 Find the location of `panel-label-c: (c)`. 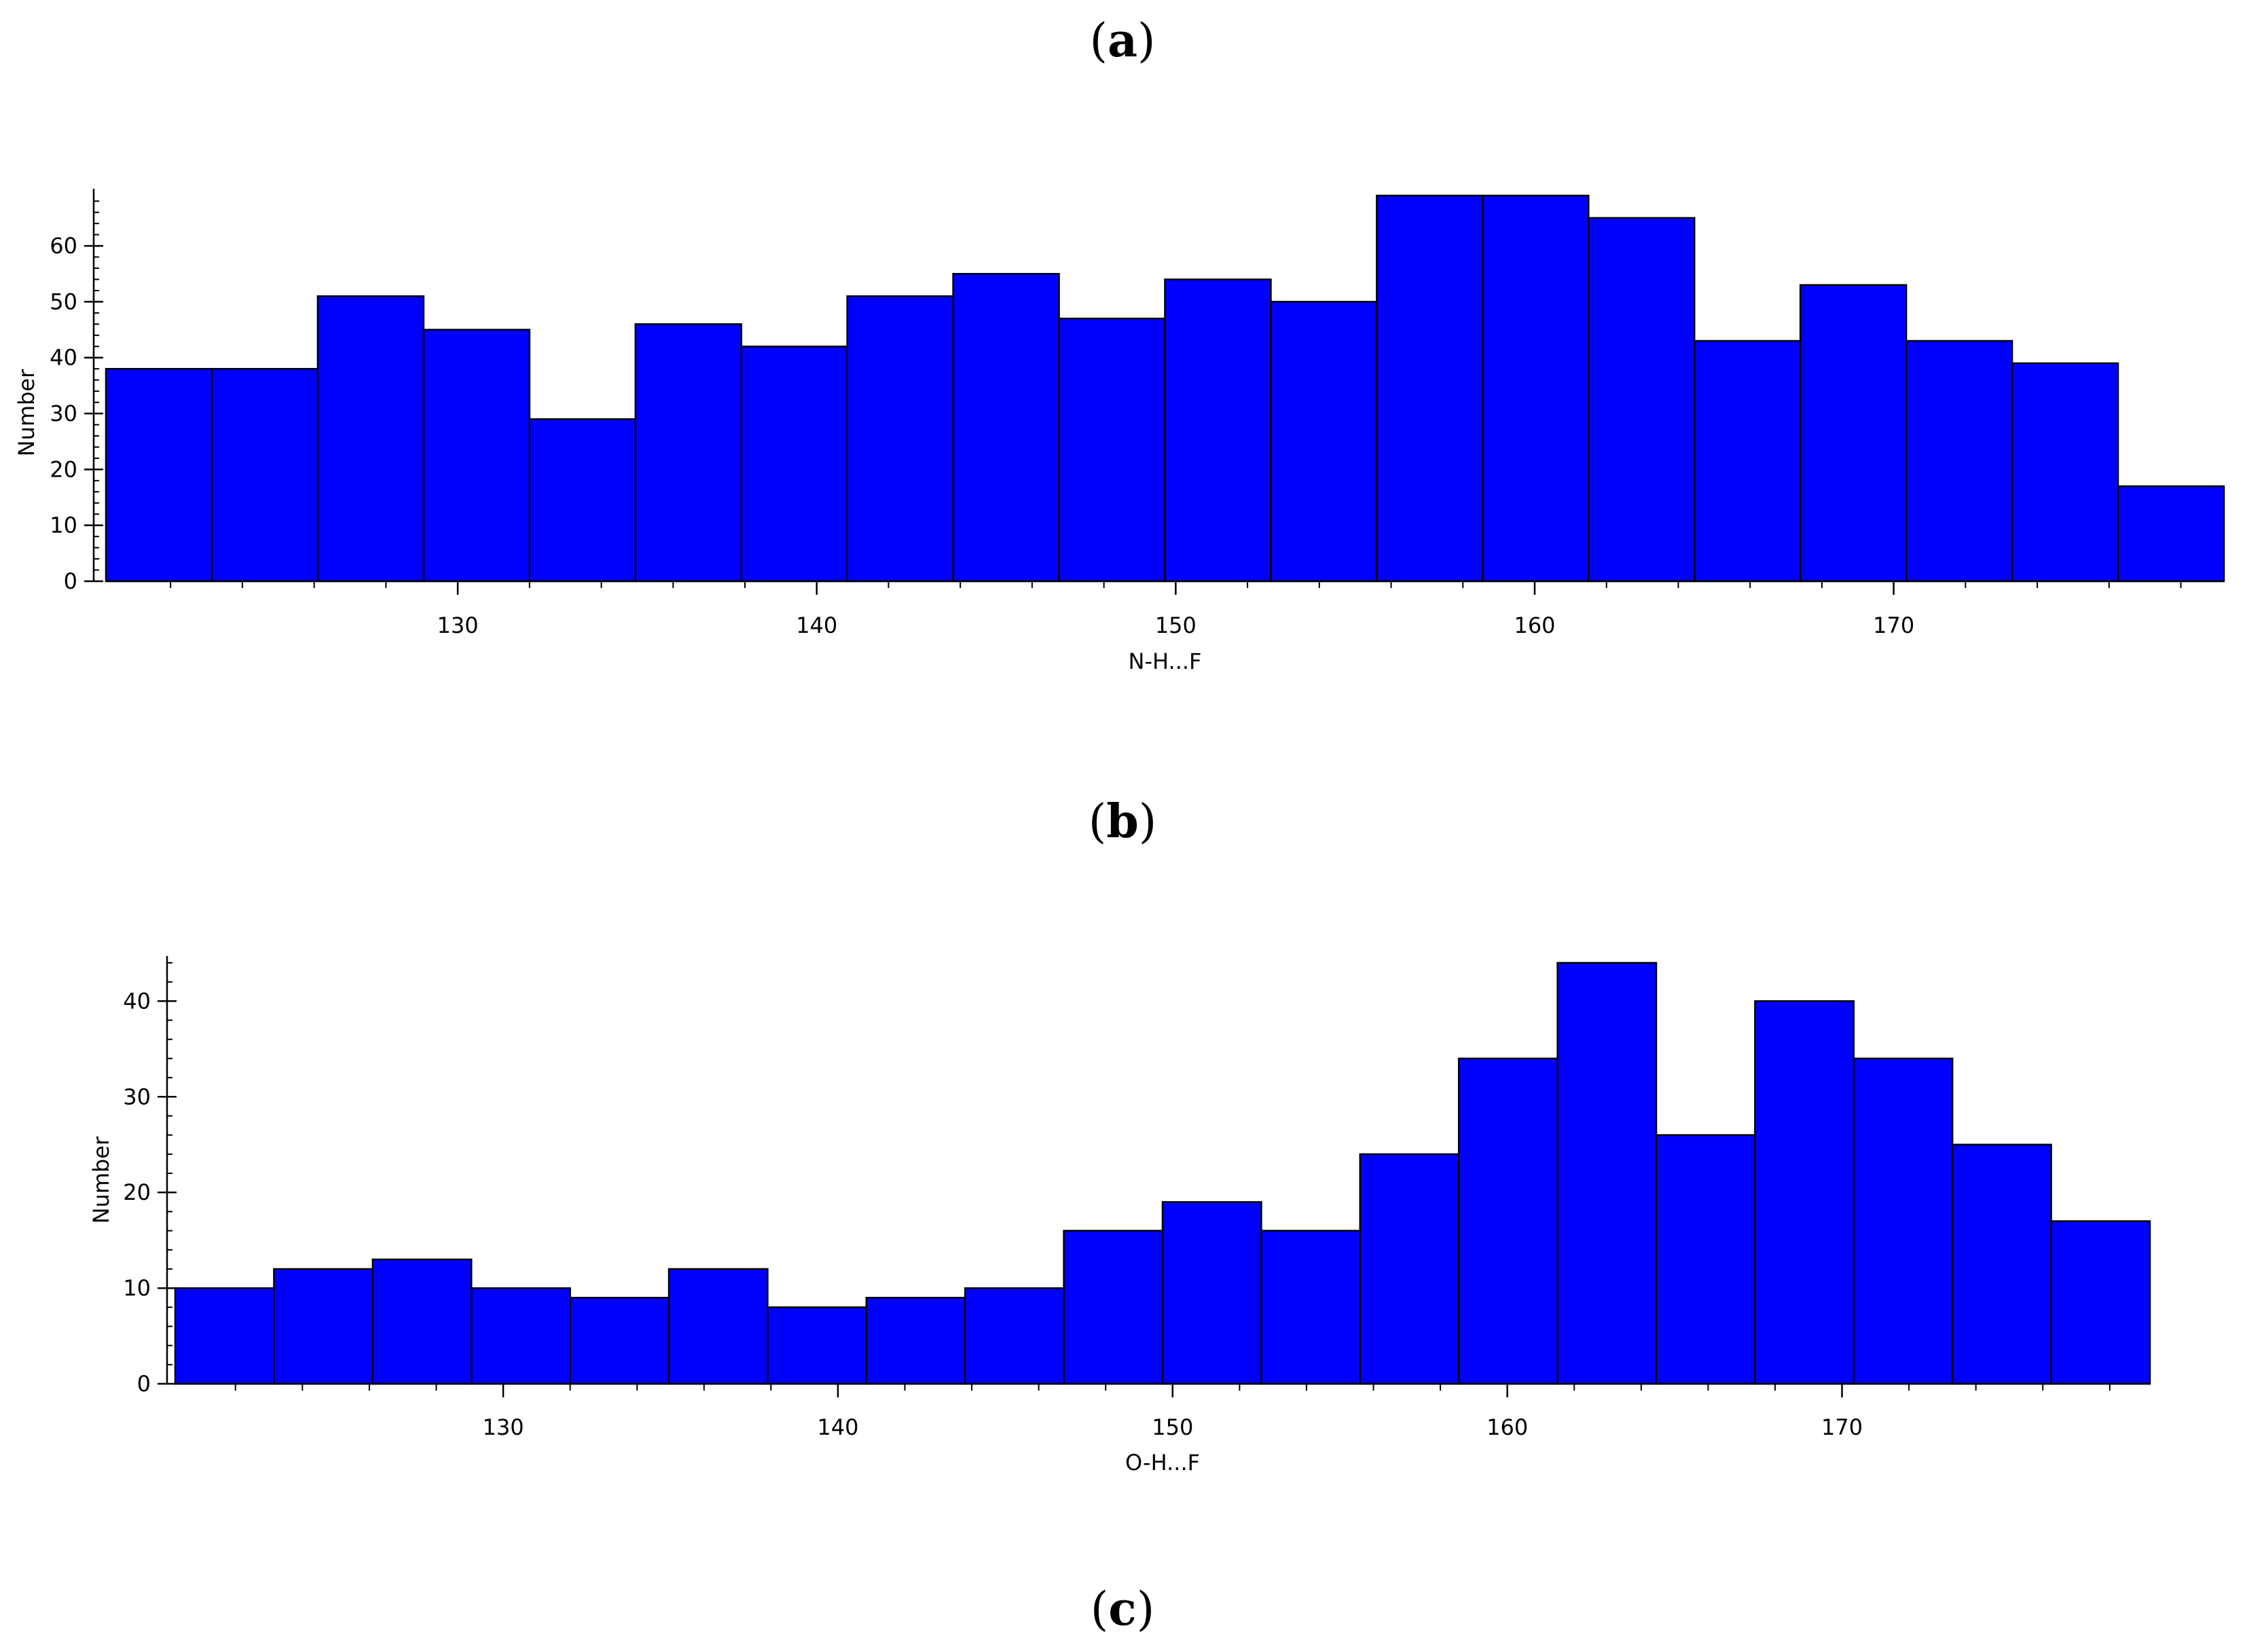

panel-label-c: (c) is located at coordinates (1122, 1609).